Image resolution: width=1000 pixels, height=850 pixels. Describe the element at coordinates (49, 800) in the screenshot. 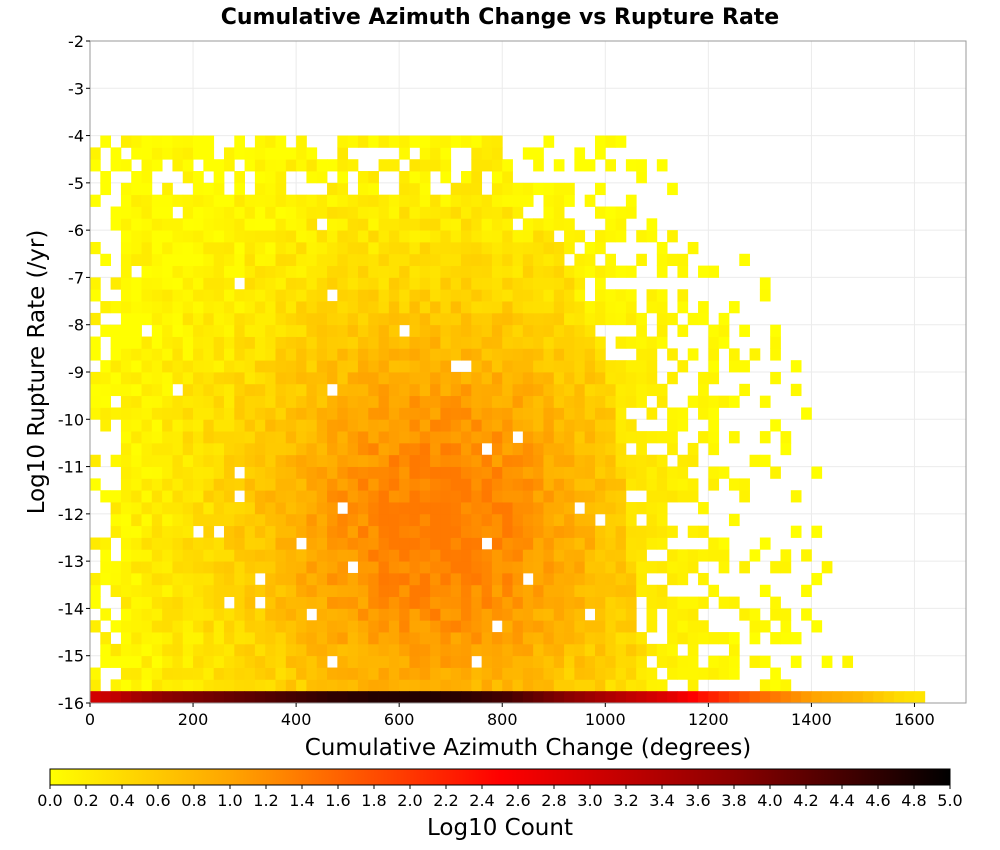

I see `colorbar-tick-label: 0.0` at that location.